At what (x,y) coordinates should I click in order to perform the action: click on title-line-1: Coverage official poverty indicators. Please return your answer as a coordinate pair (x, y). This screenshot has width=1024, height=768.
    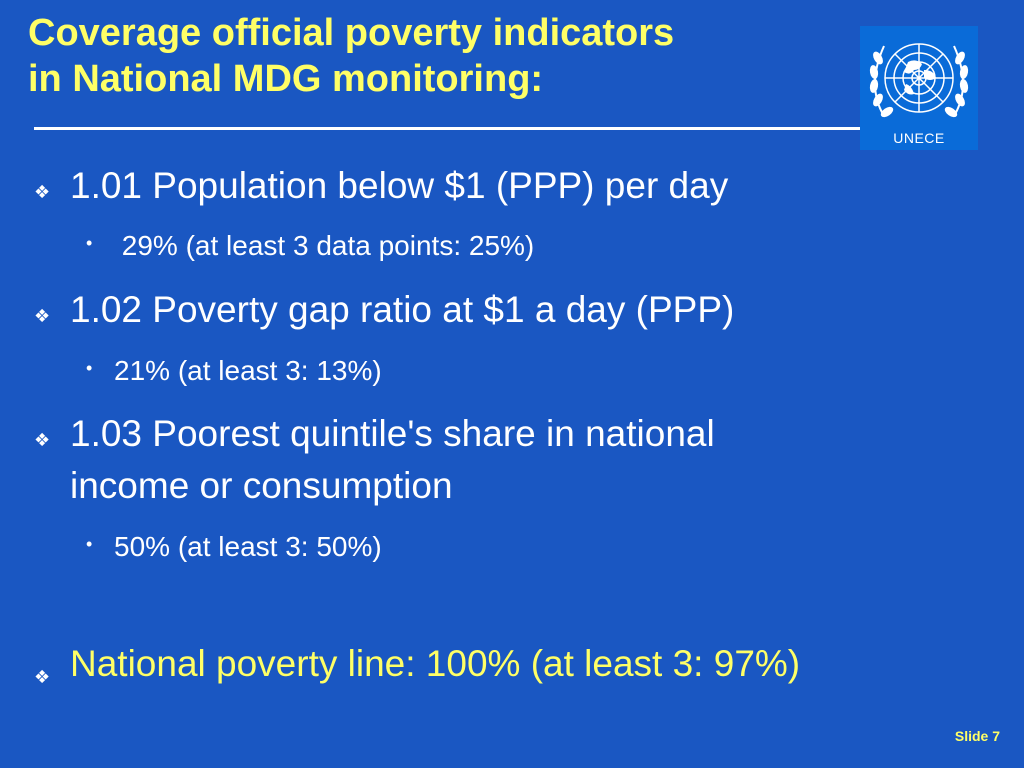
    Looking at the image, I should click on (351, 33).